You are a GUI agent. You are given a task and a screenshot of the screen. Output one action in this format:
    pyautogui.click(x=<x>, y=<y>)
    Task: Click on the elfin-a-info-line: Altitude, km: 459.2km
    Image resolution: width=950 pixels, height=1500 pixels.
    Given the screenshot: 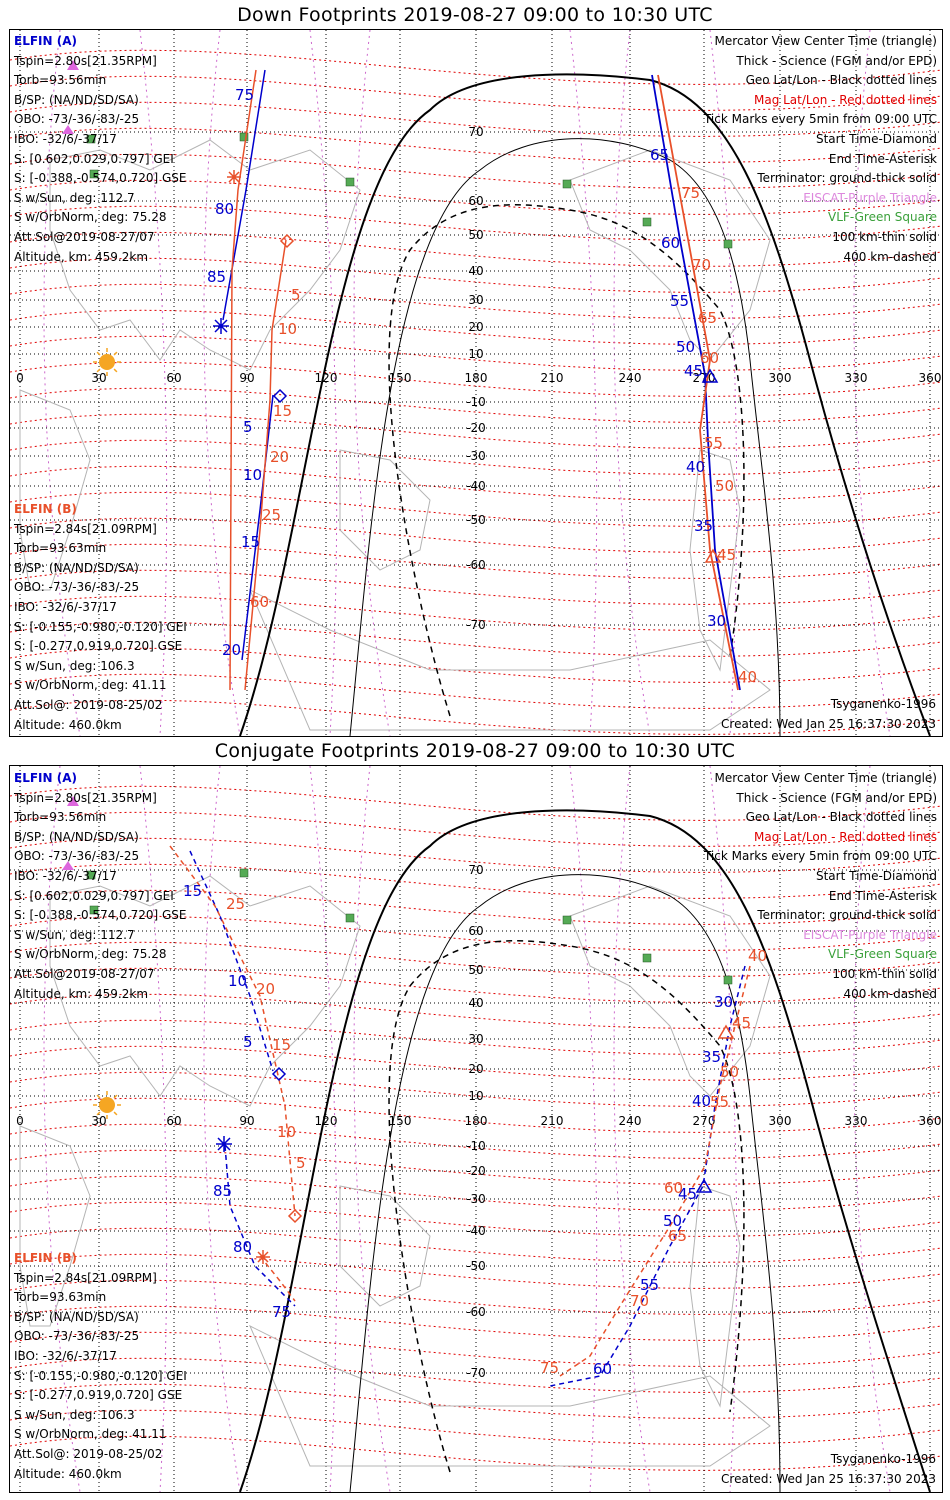 What is the action you would take?
    pyautogui.click(x=81, y=256)
    